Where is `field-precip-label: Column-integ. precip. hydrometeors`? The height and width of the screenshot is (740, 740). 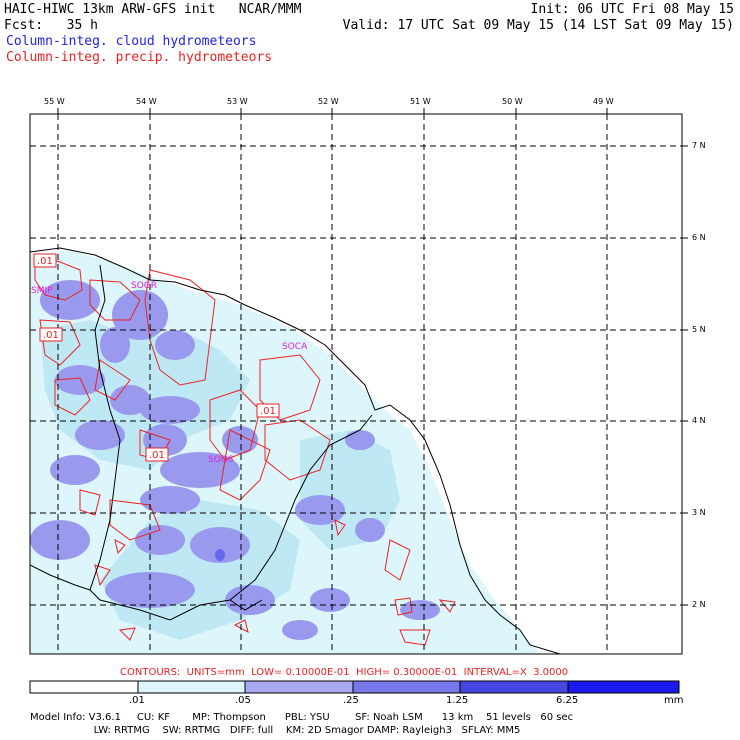
field-precip-label: Column-integ. precip. hydrometeors is located at coordinates (139, 57).